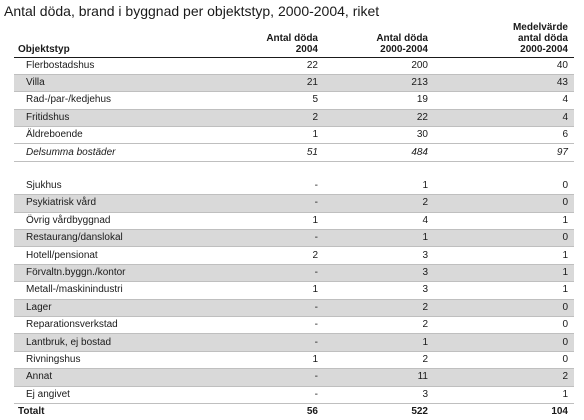 This screenshot has width=584, height=420. Describe the element at coordinates (129, 238) in the screenshot. I see `row-label: Restaurang/danslokal` at that location.